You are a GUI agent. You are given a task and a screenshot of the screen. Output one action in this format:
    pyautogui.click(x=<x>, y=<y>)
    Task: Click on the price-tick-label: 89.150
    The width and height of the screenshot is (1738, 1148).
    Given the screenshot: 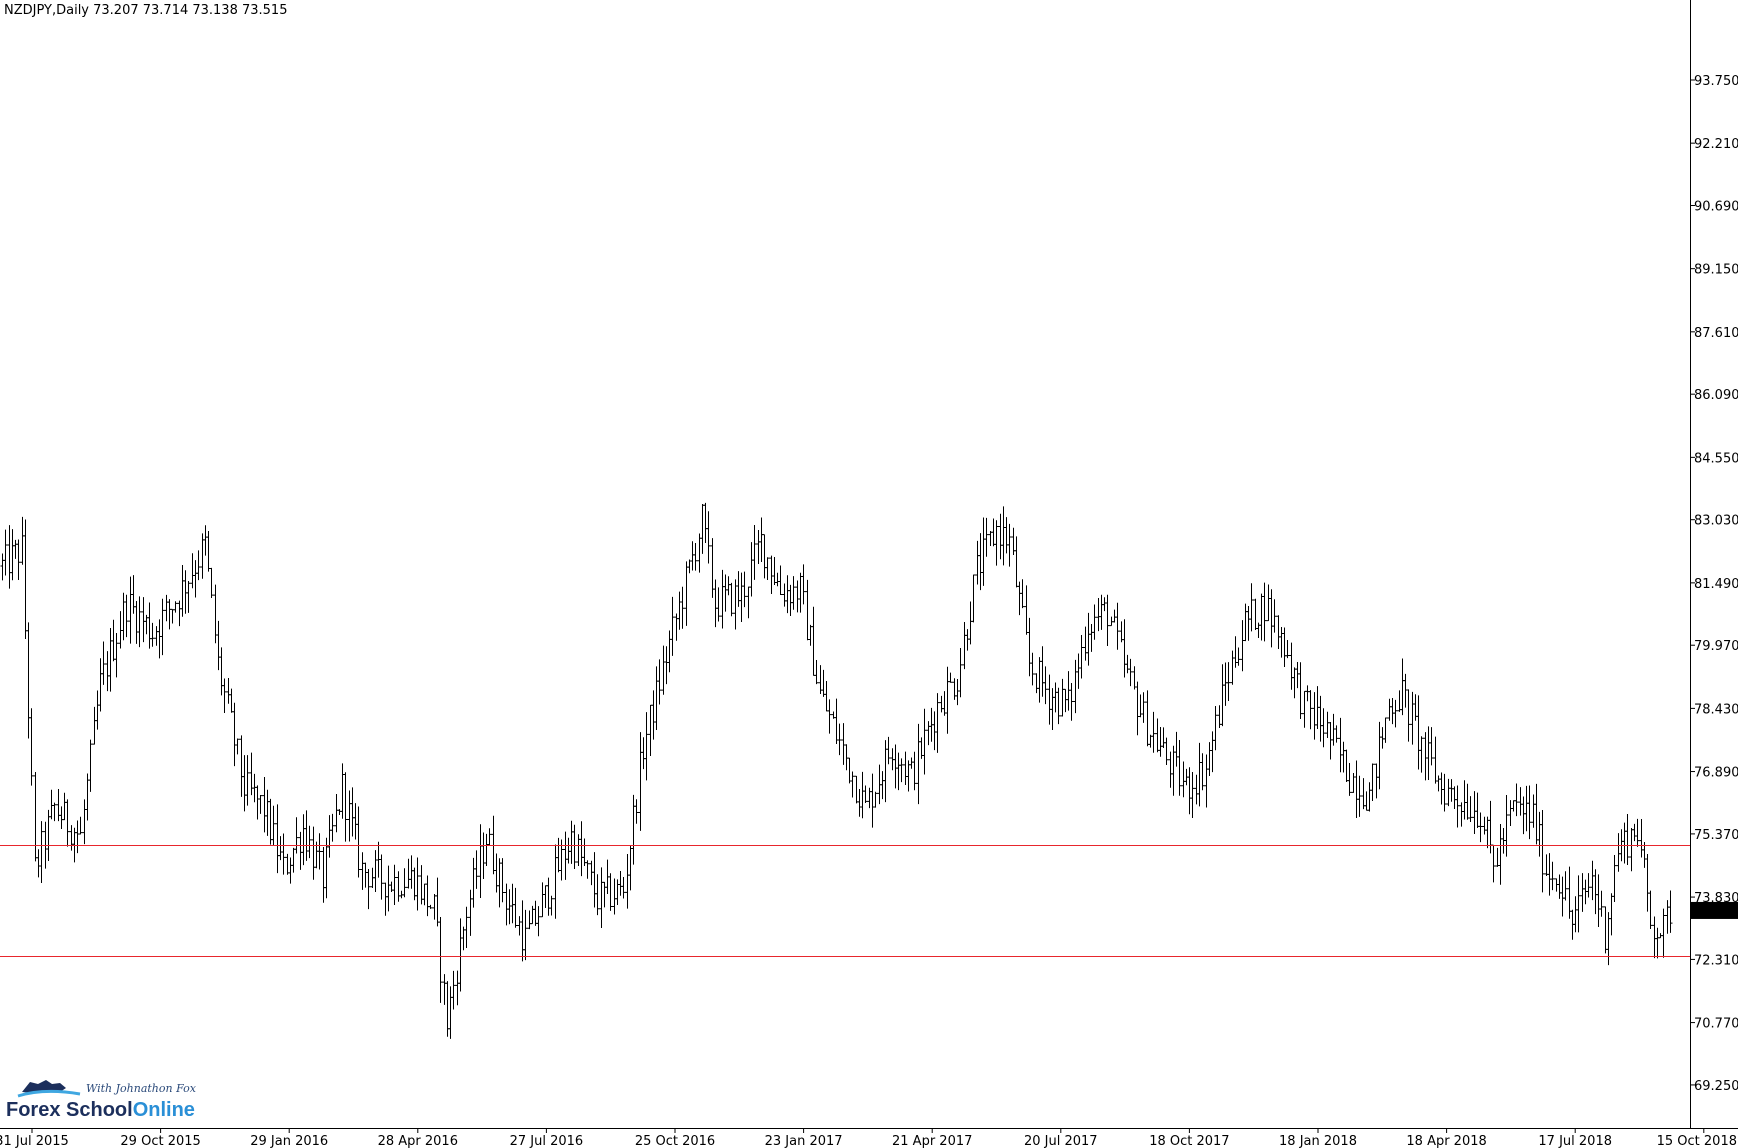 What is the action you would take?
    pyautogui.click(x=1716, y=270)
    